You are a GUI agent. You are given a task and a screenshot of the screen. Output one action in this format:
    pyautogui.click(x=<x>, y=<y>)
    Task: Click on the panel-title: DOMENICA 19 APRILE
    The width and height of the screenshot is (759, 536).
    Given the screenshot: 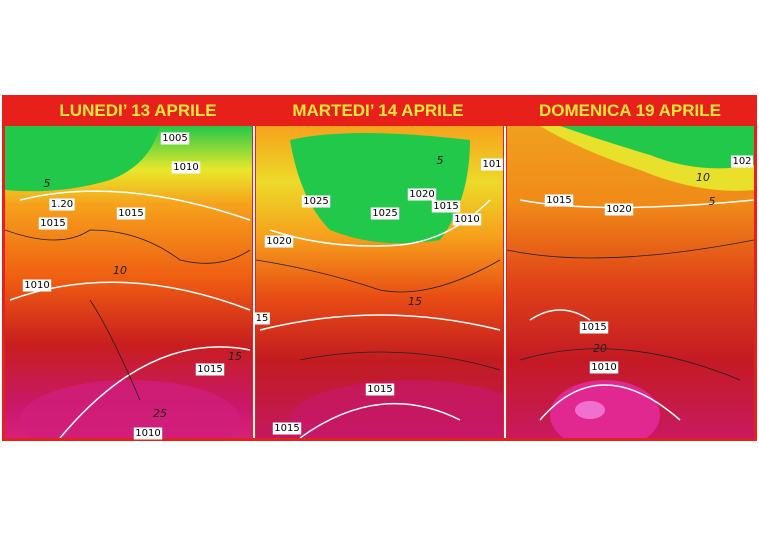 What is the action you would take?
    pyautogui.click(x=630, y=110)
    